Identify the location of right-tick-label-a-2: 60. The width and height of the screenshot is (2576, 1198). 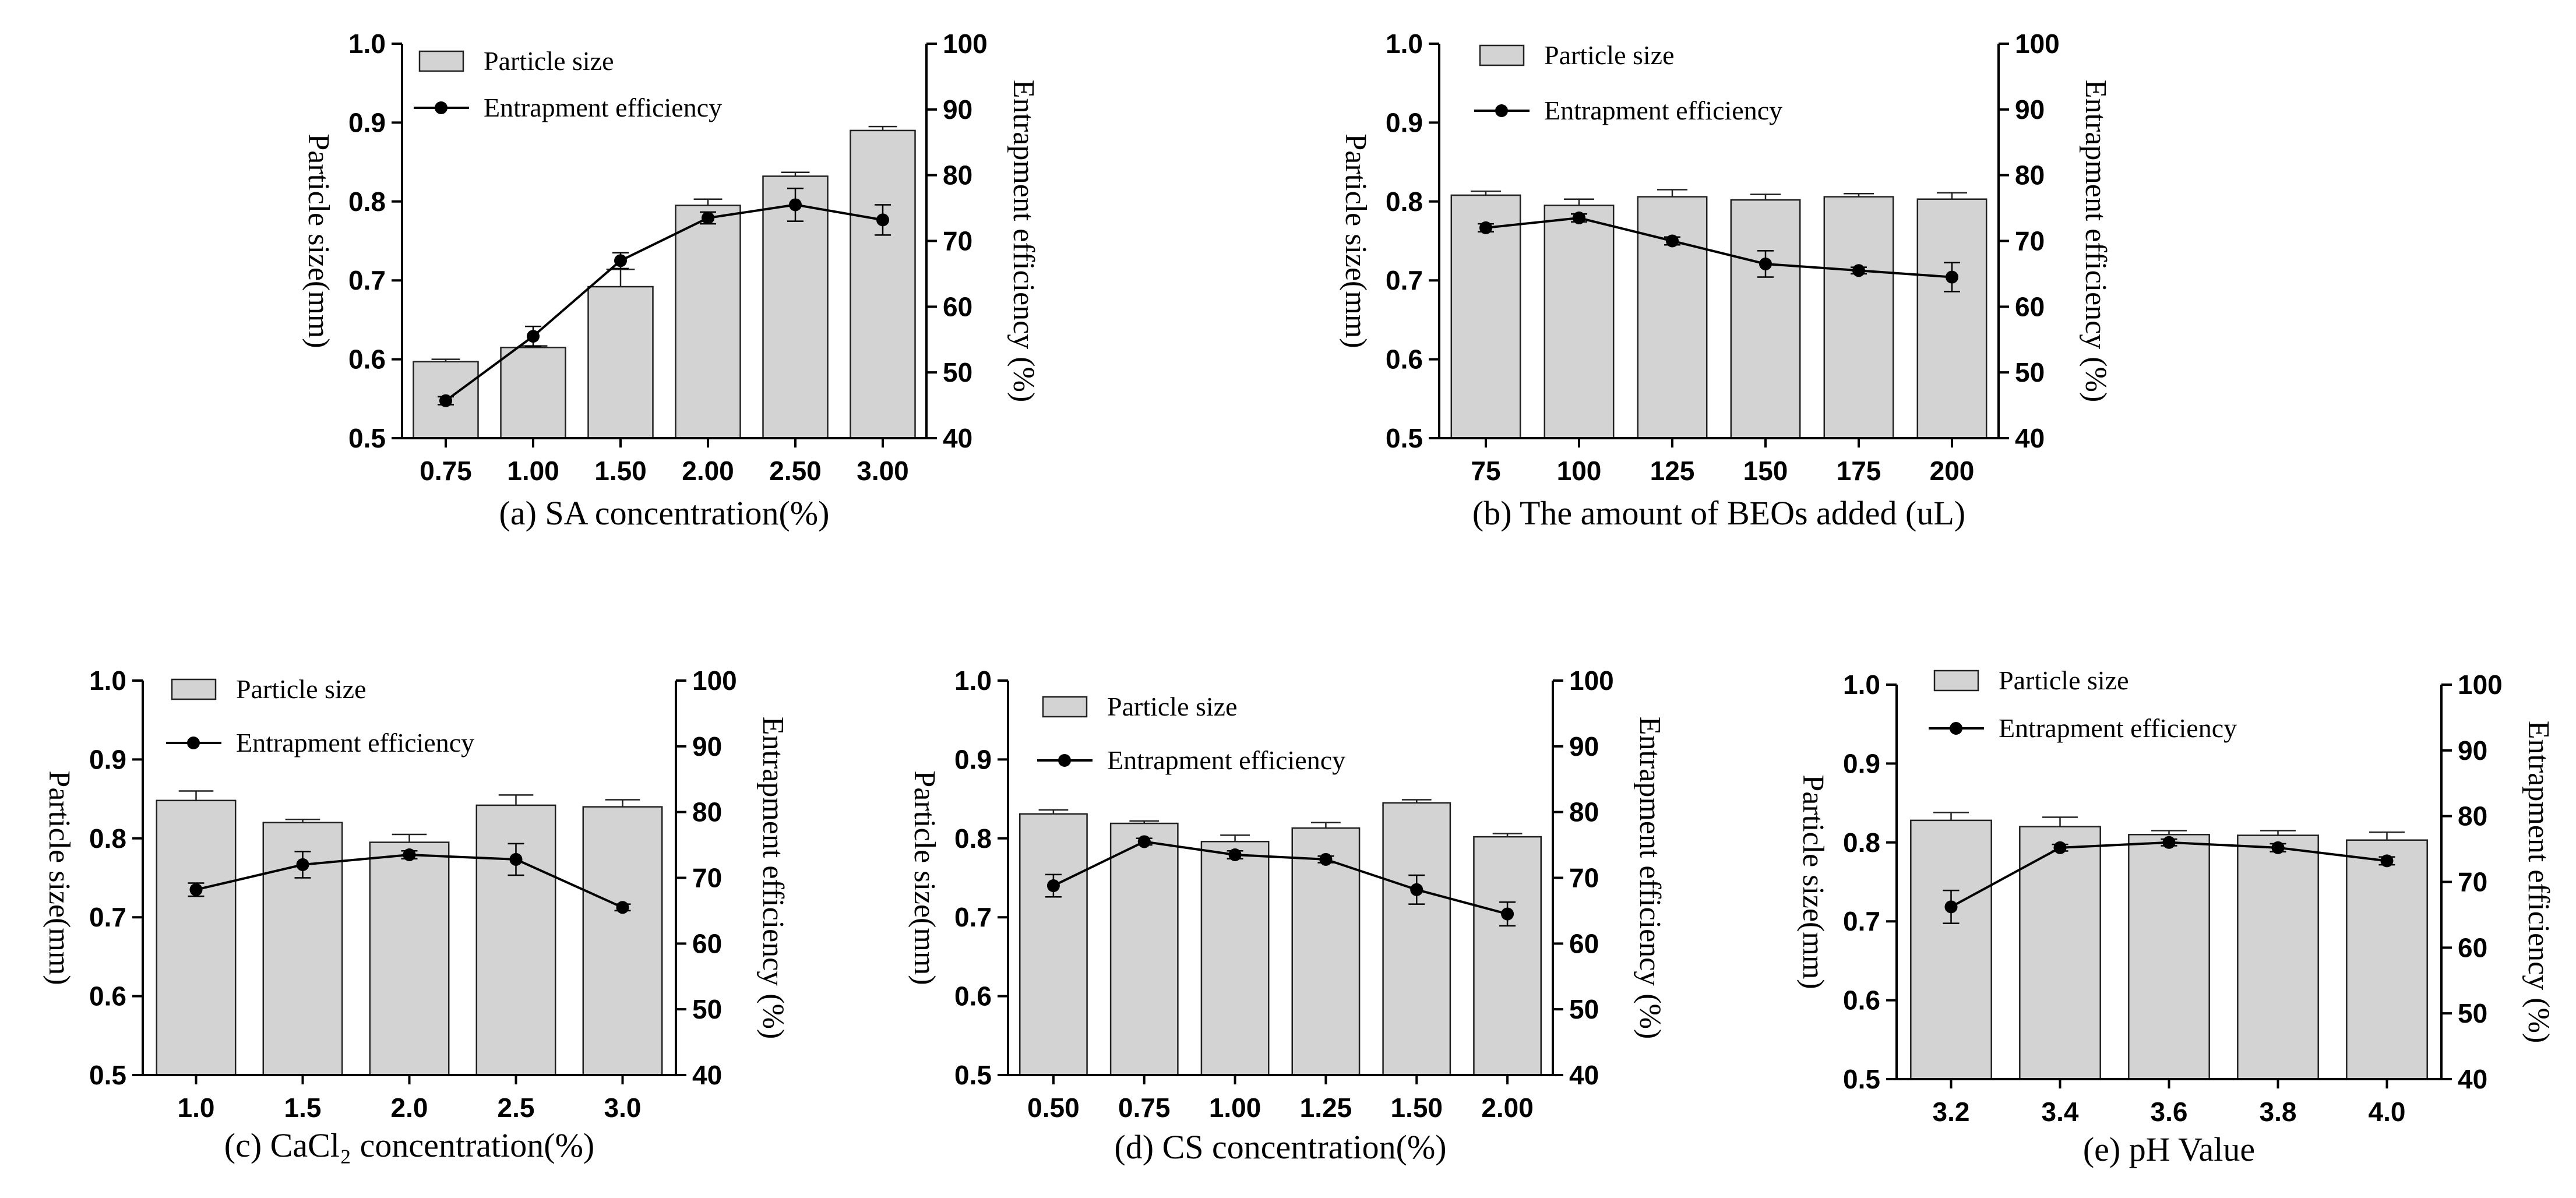
(957, 306).